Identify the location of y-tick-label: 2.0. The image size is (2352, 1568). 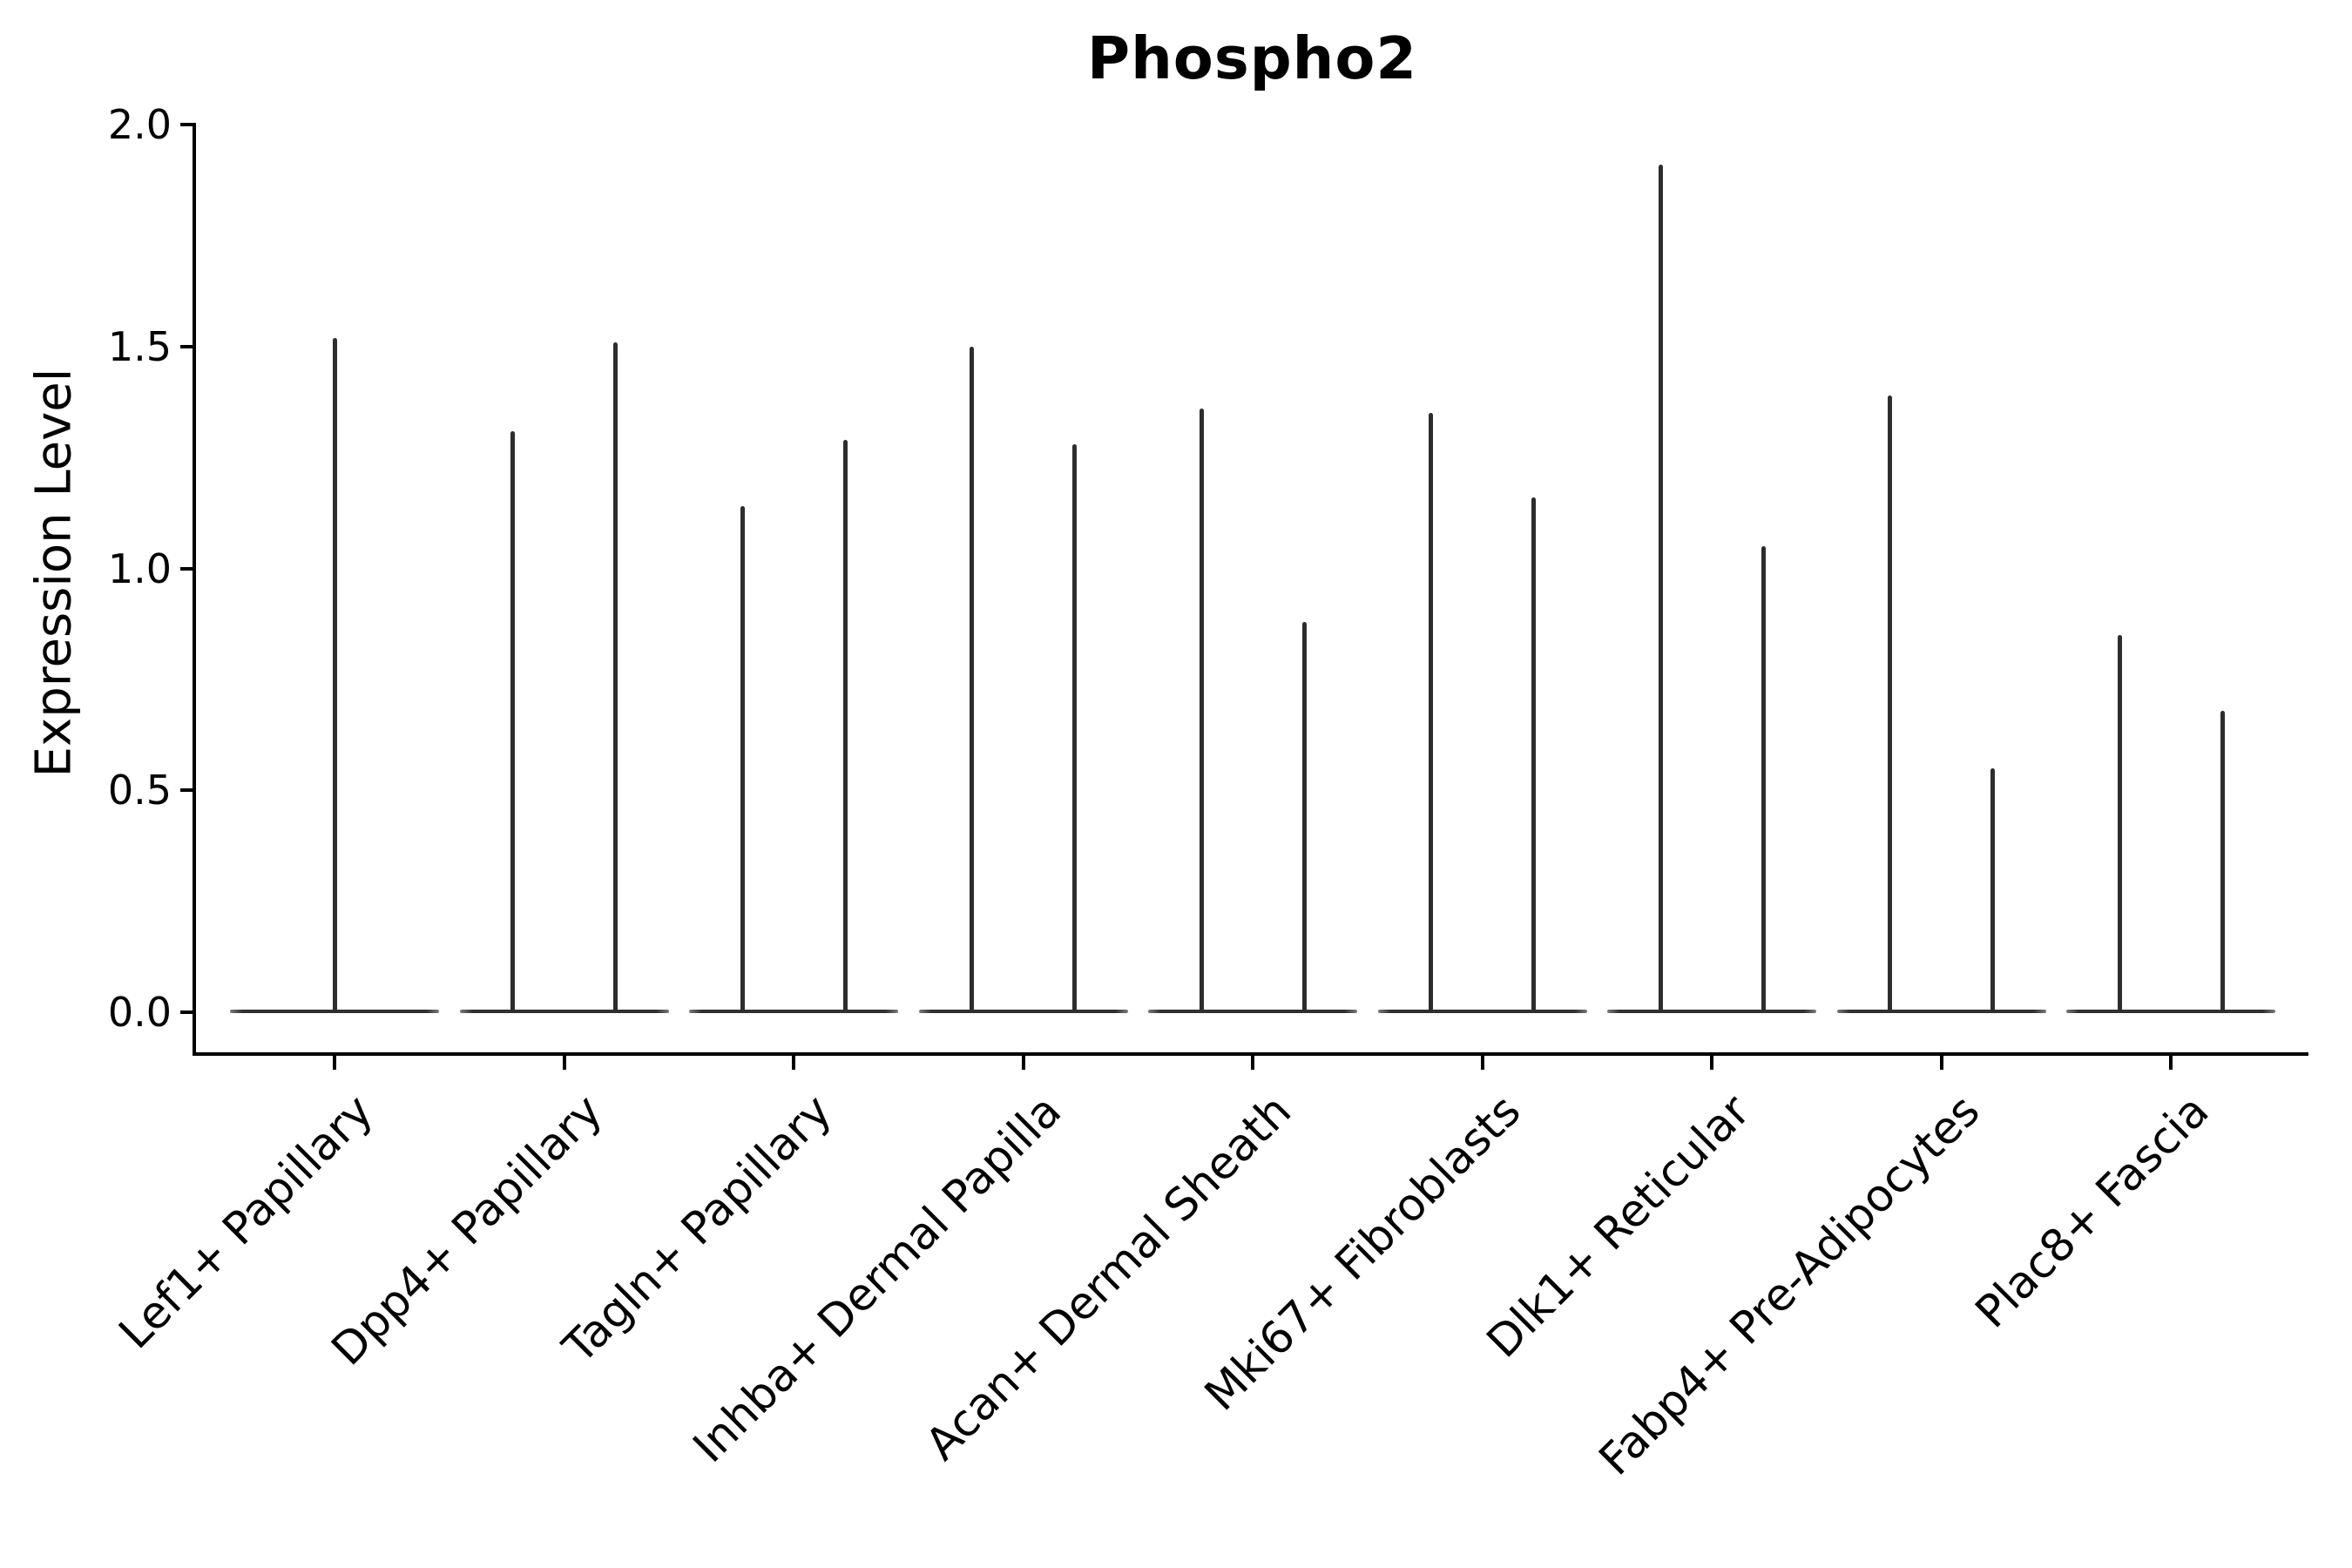
(139, 125).